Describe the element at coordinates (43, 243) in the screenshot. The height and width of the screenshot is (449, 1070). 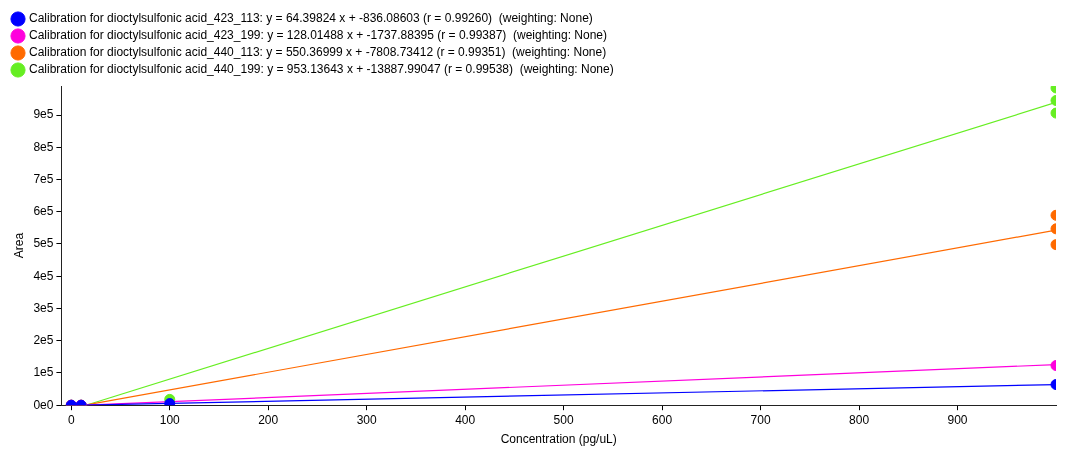
I see `y-tick-label: 5e5` at that location.